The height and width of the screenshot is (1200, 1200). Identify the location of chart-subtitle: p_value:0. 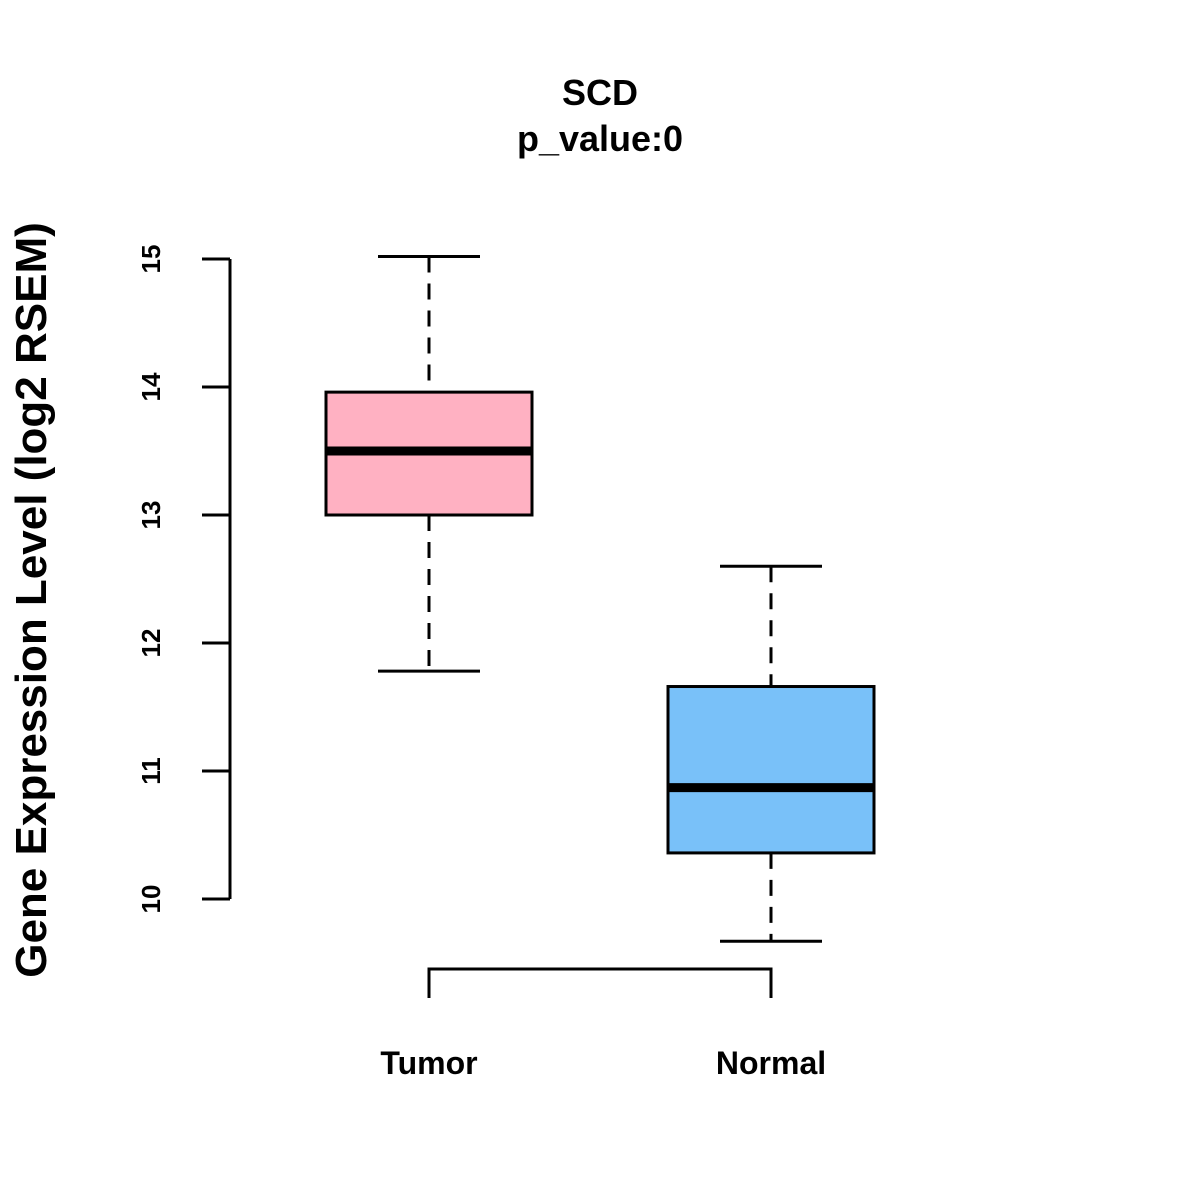
(600, 138).